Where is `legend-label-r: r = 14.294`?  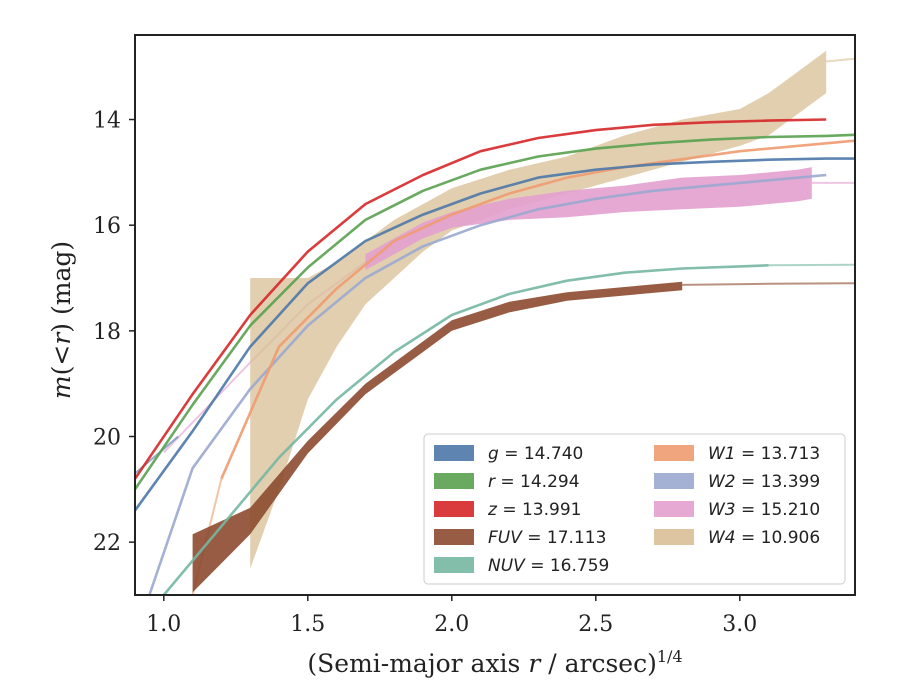 legend-label-r: r = 14.294 is located at coordinates (534, 482).